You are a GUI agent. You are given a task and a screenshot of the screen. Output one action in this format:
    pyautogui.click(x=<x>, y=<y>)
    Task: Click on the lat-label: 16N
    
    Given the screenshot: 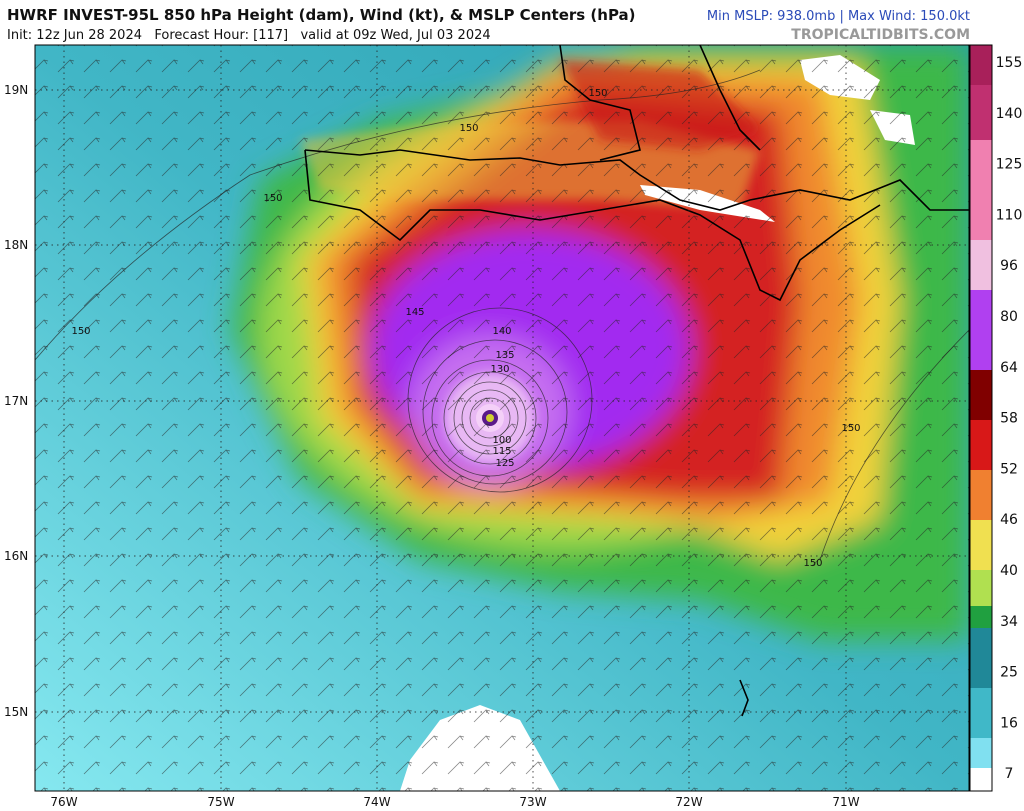 What is the action you would take?
    pyautogui.click(x=16, y=556)
    